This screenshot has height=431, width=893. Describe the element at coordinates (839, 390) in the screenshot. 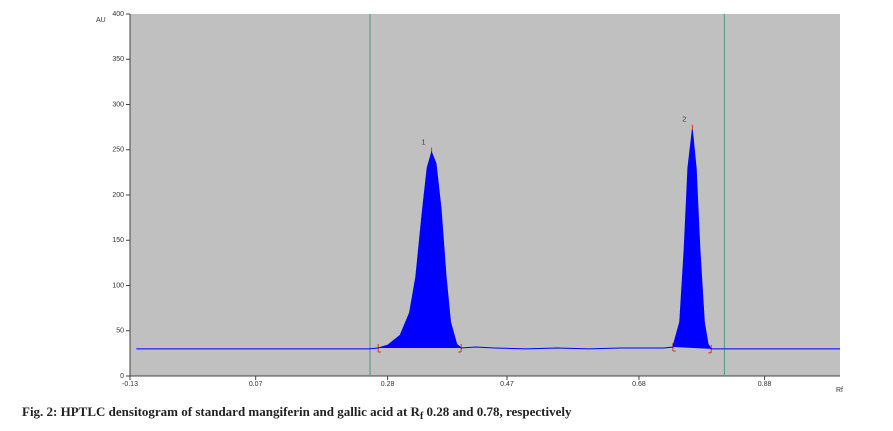

I see `x-axis-label: Rf` at that location.